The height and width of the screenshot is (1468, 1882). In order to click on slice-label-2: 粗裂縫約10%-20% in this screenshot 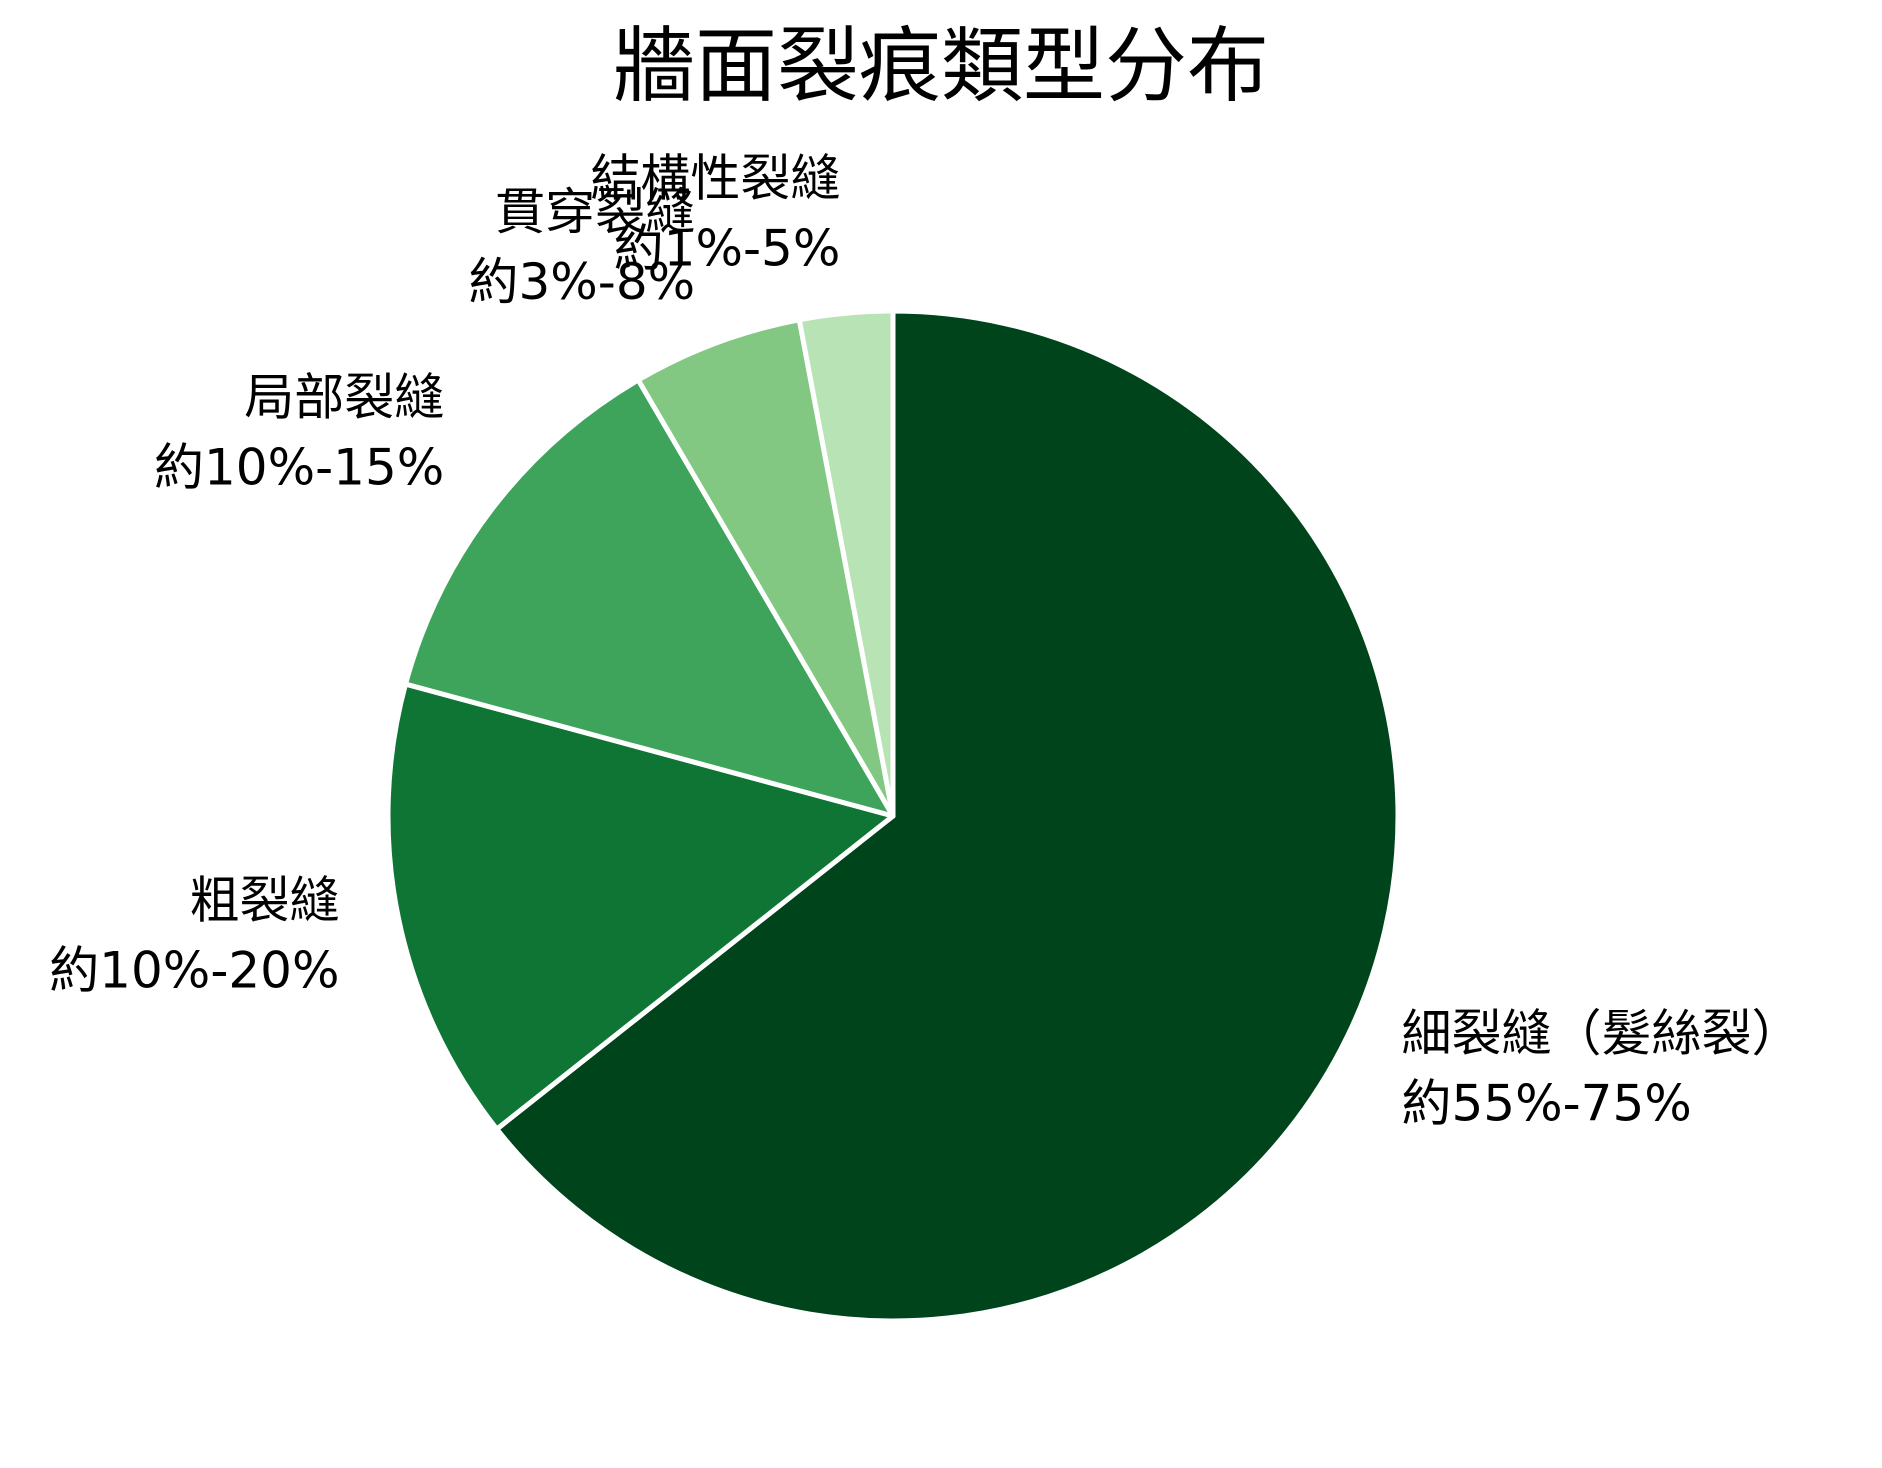, I will do `click(194, 935)`.